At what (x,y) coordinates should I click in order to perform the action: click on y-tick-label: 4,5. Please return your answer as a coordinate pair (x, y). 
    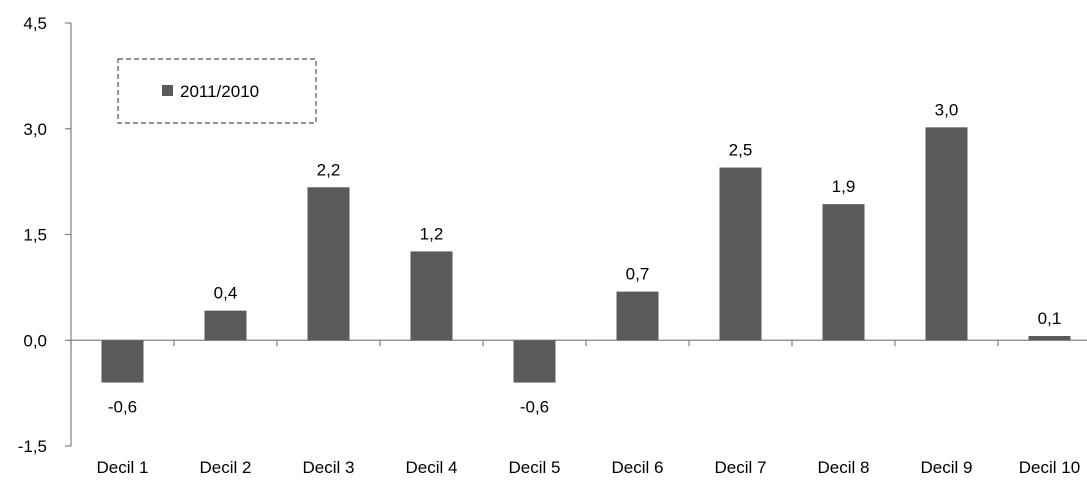
    Looking at the image, I should click on (35, 23).